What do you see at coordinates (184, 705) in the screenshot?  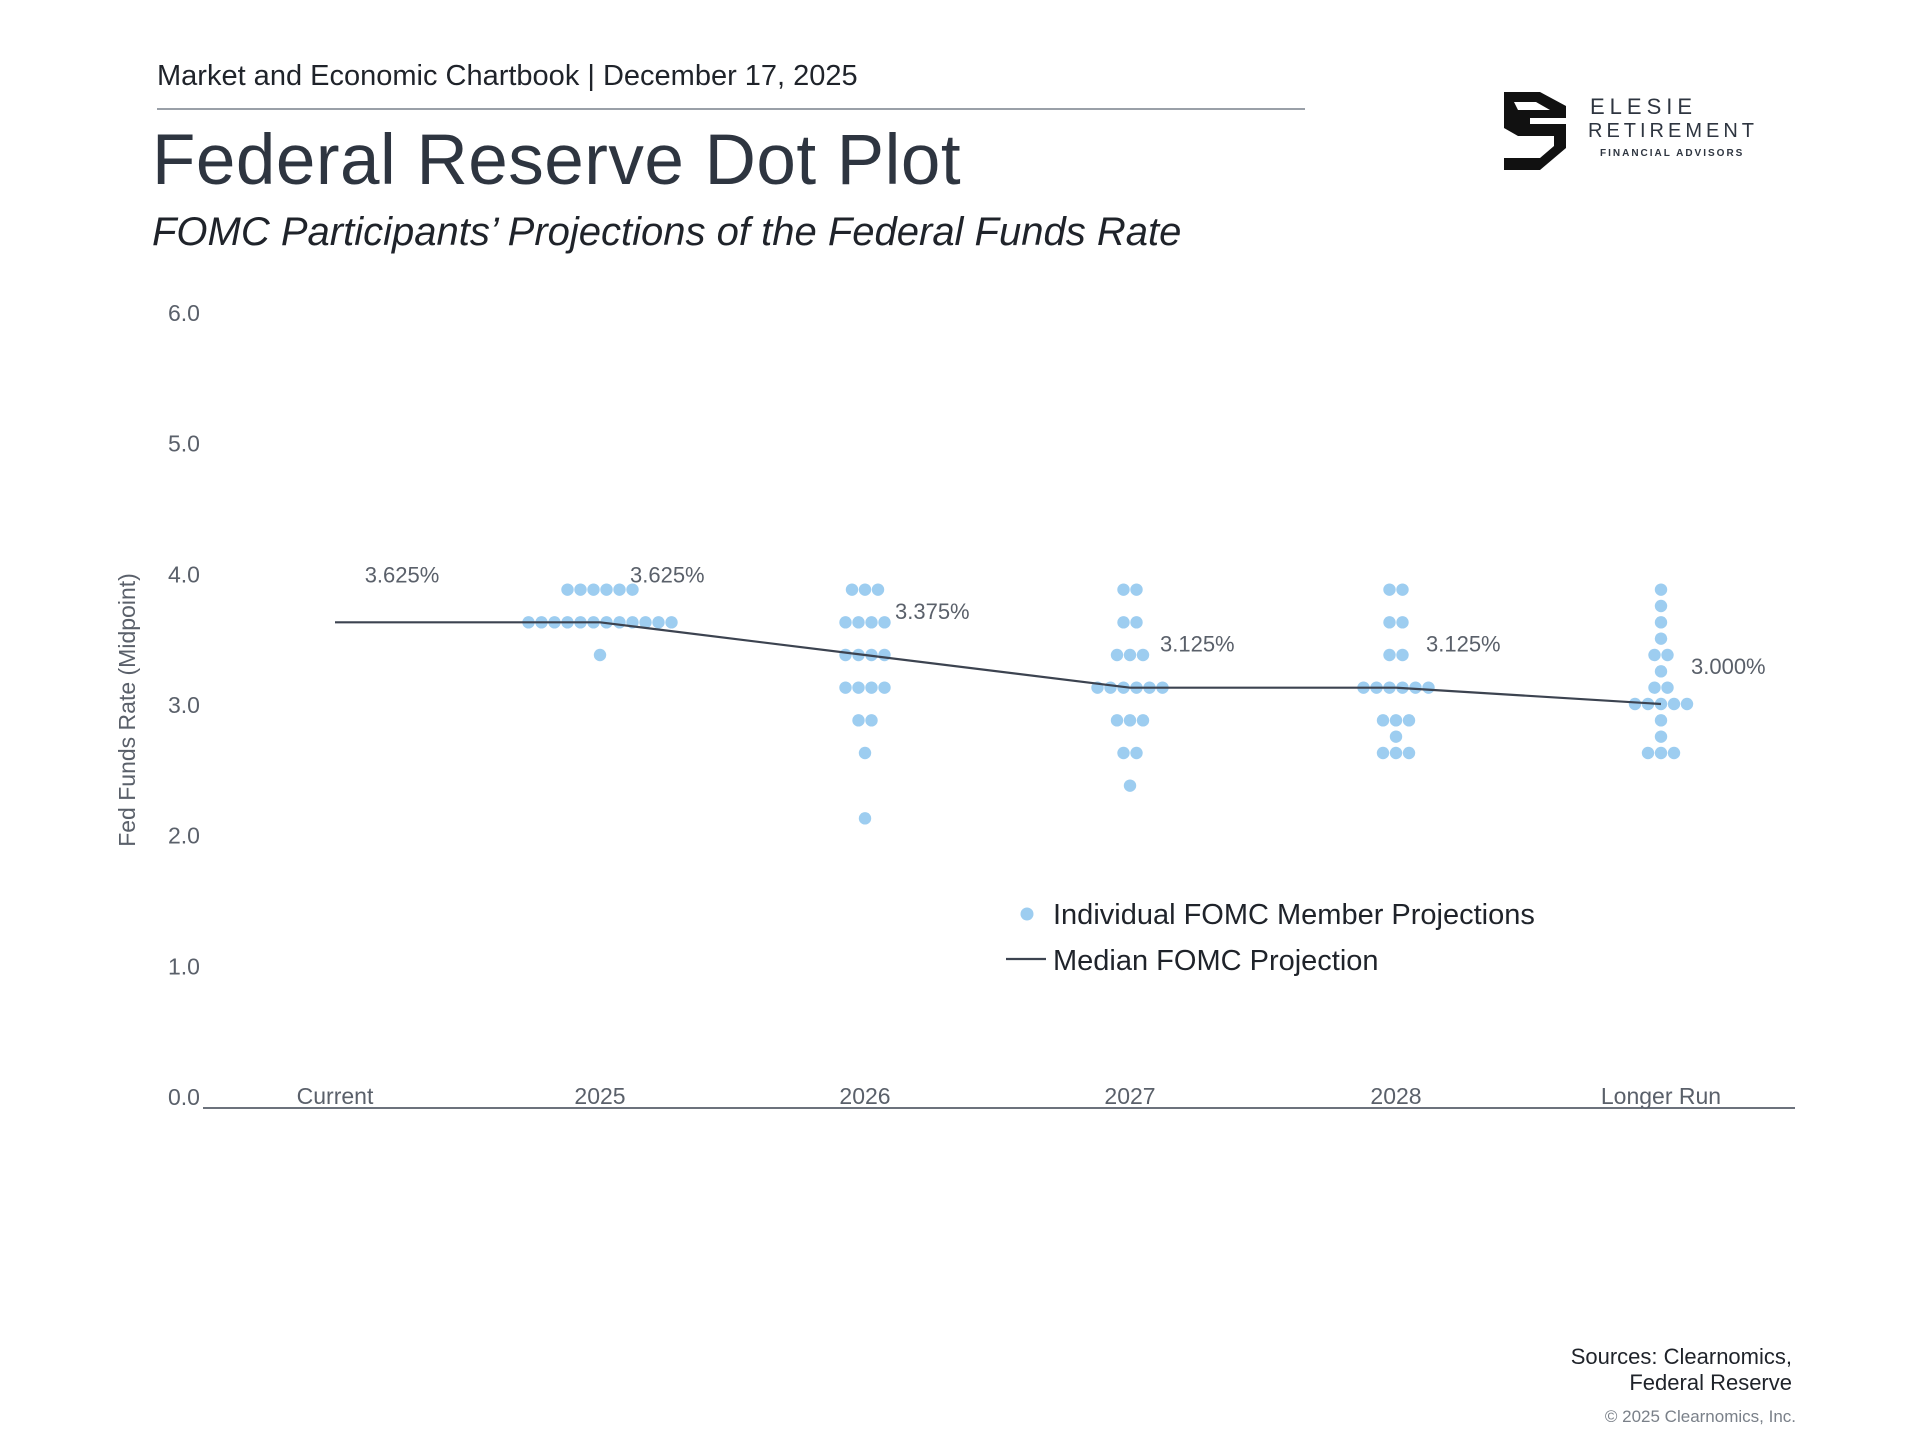 I see `y-tick-label: 3.0` at bounding box center [184, 705].